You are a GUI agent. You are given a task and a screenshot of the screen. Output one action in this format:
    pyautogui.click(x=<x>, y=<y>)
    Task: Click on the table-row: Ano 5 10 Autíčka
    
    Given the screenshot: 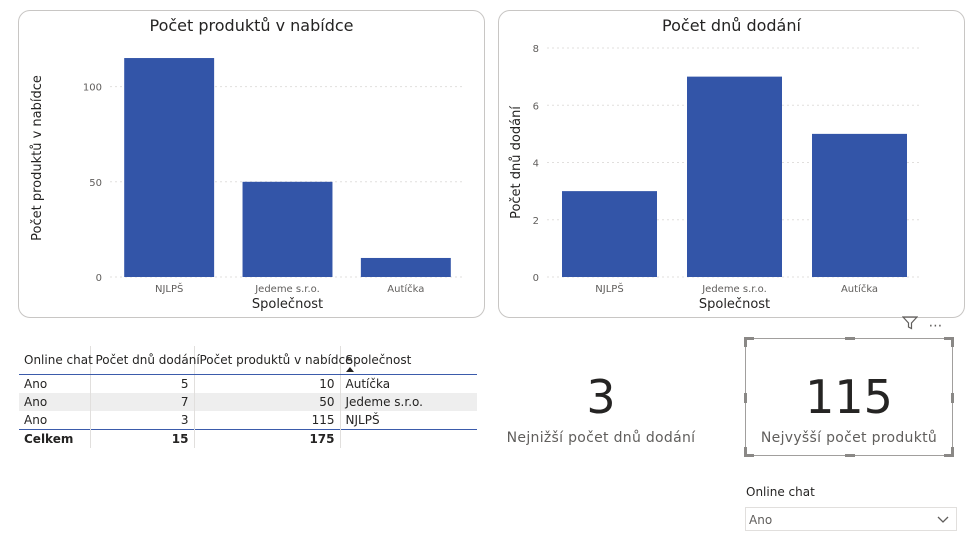 What is the action you would take?
    pyautogui.click(x=248, y=383)
    